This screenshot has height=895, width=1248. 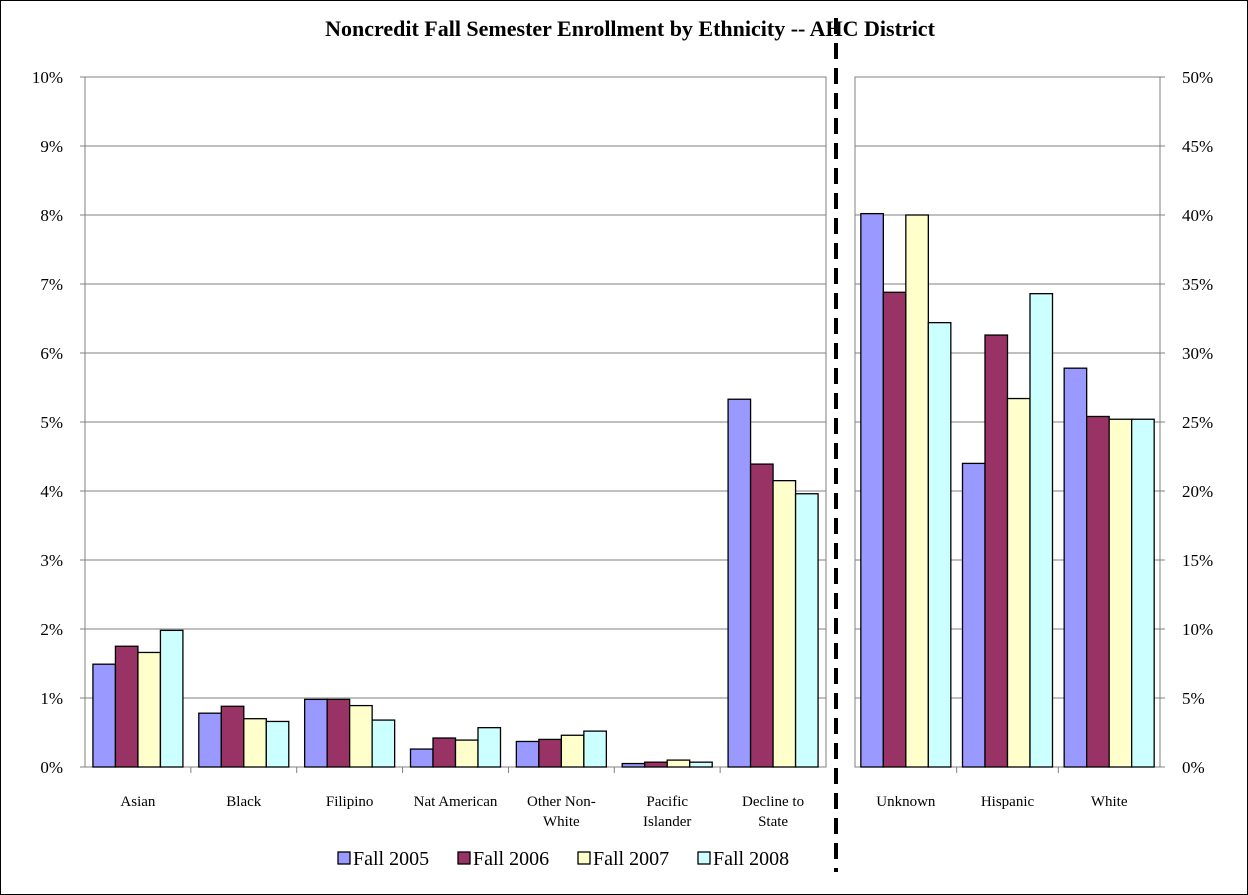 What do you see at coordinates (137, 802) in the screenshot?
I see `x-category-label: Asian` at bounding box center [137, 802].